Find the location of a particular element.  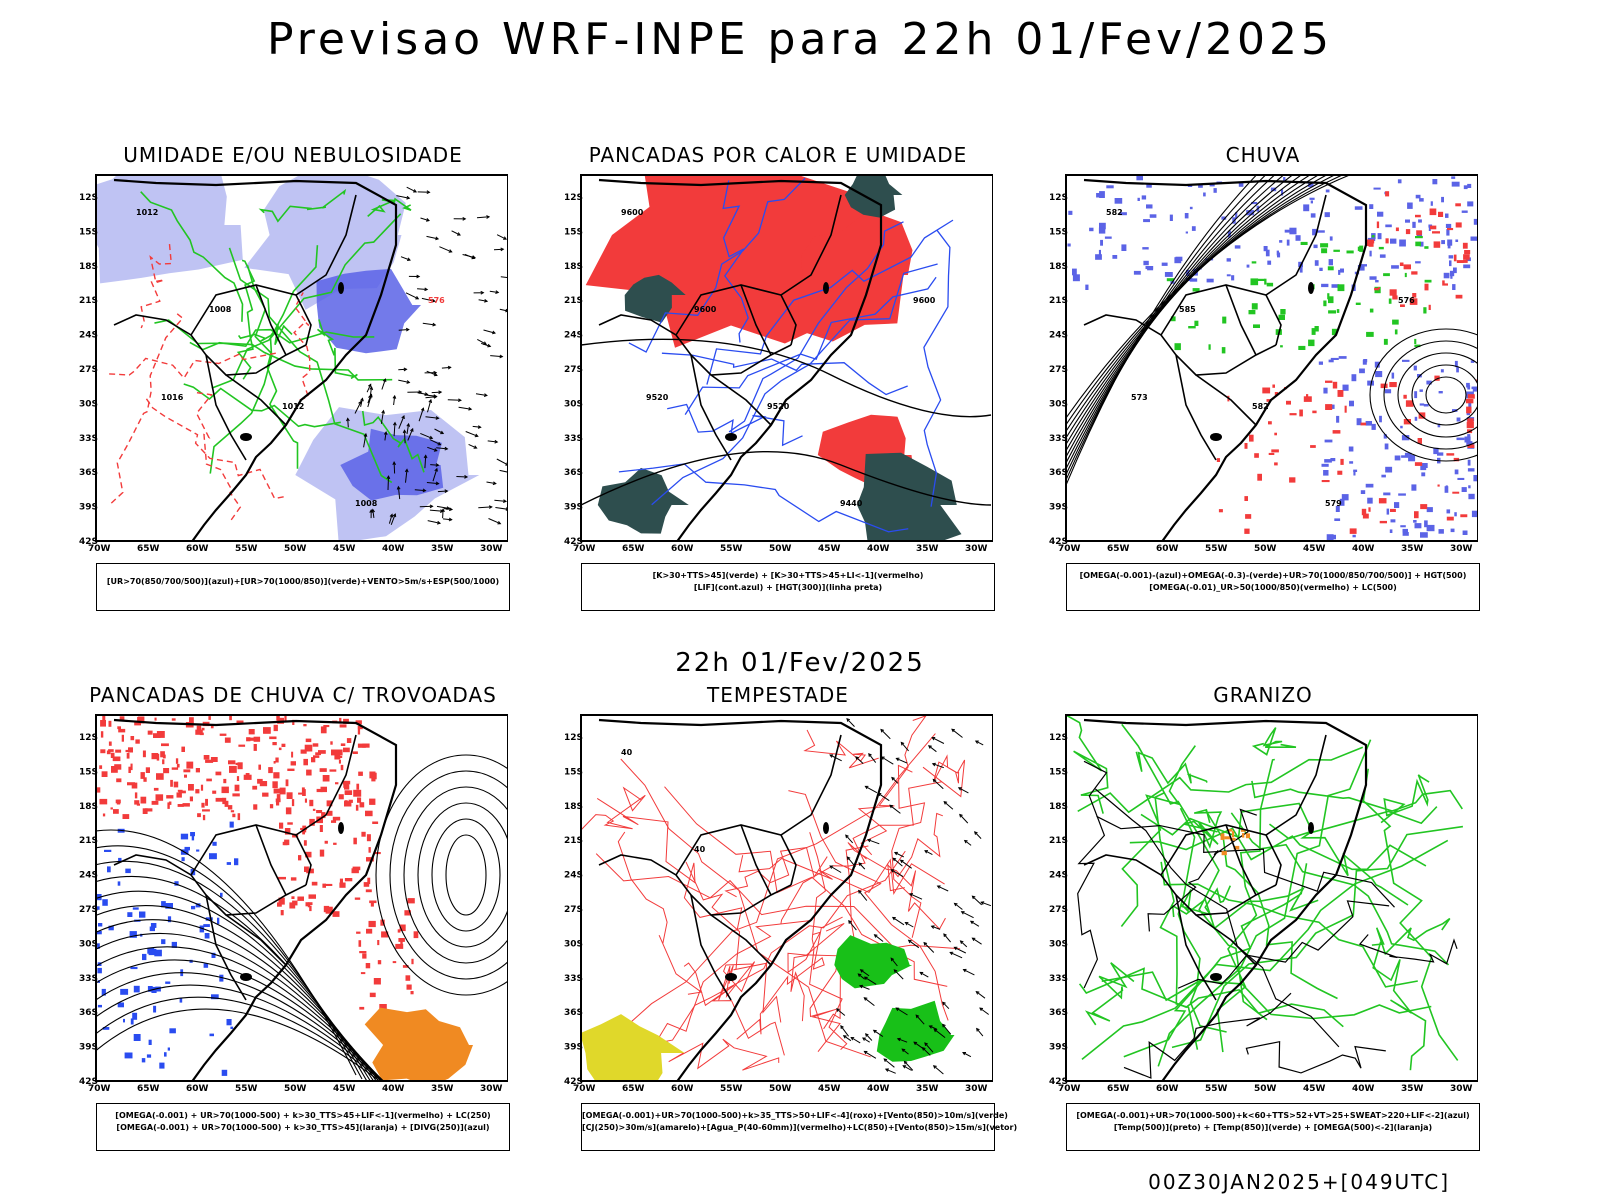

lake is located at coordinates (341, 828).